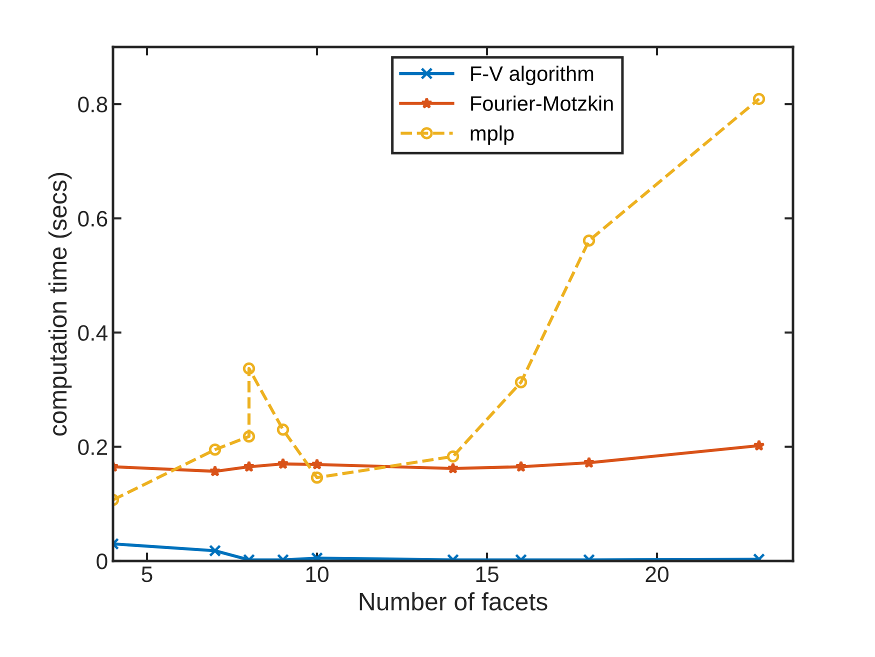  I want to click on y-tick-label: 0.8, so click(93, 104).